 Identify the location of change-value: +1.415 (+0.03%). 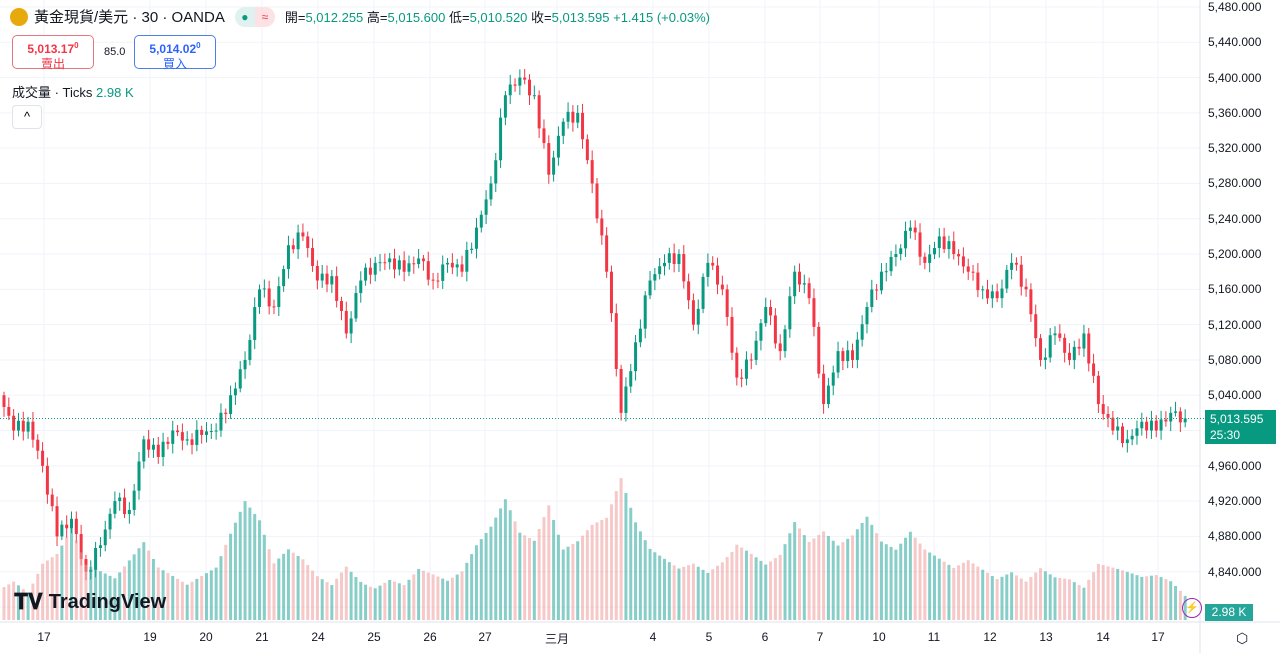
(661, 17).